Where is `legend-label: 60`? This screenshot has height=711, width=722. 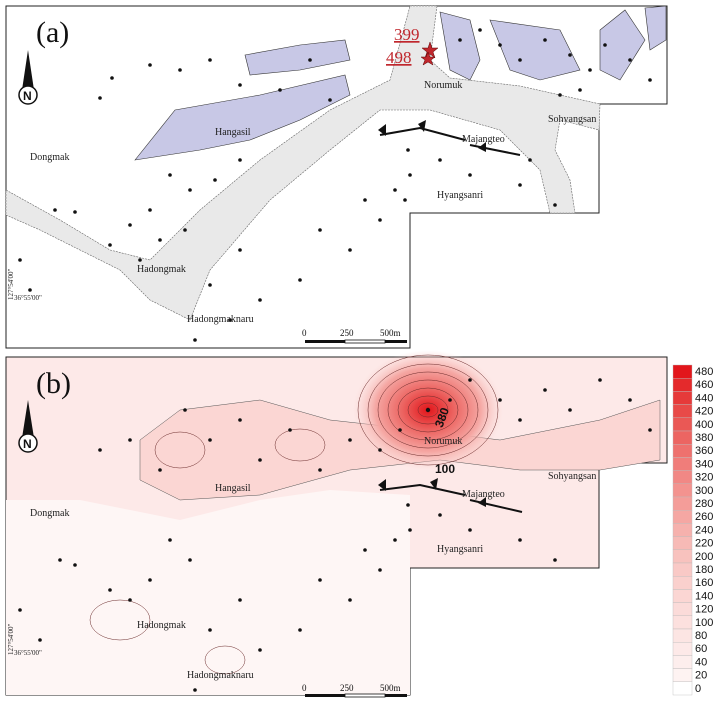
legend-label: 60 is located at coordinates (701, 649).